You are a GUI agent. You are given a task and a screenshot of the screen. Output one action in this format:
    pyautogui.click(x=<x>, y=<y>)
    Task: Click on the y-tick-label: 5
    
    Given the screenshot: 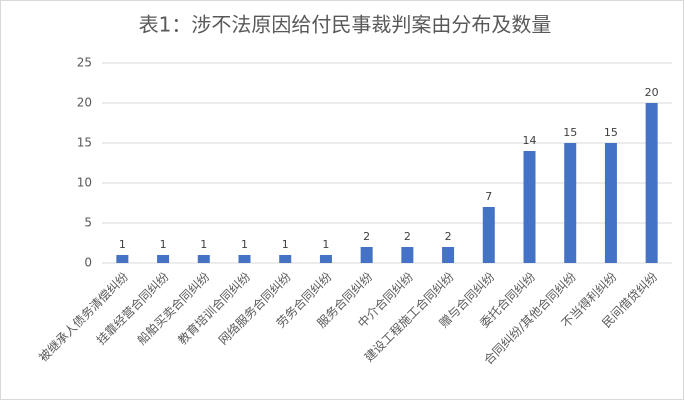 What is the action you would take?
    pyautogui.click(x=88, y=223)
    